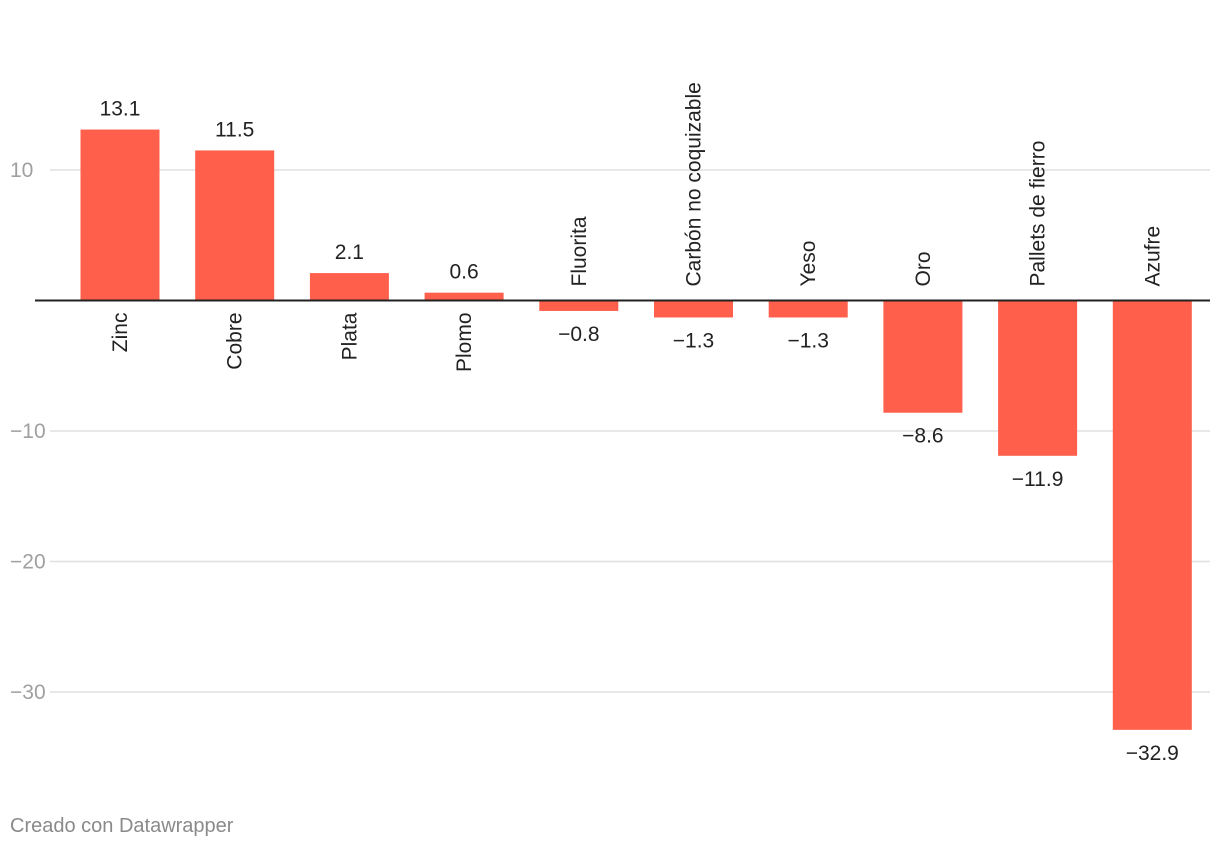 The height and width of the screenshot is (852, 1220). Describe the element at coordinates (1038, 214) in the screenshot. I see `category-label: Pallets de fierro` at that location.